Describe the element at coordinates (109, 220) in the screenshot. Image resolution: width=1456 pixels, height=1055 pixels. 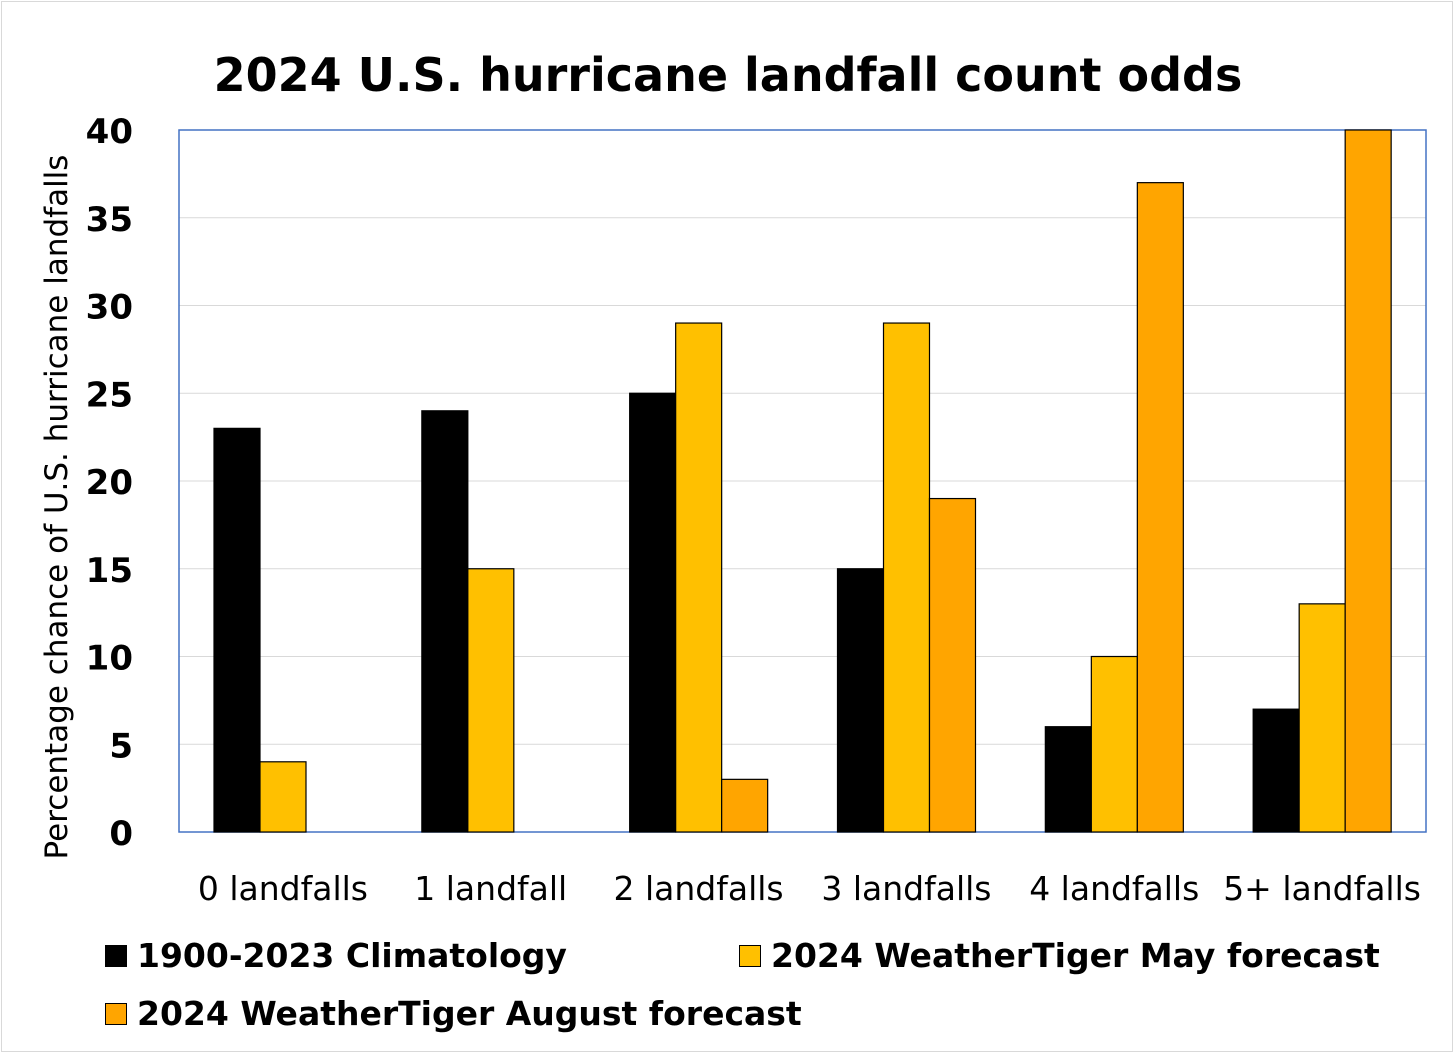
I see `y-tick-label: 35` at that location.